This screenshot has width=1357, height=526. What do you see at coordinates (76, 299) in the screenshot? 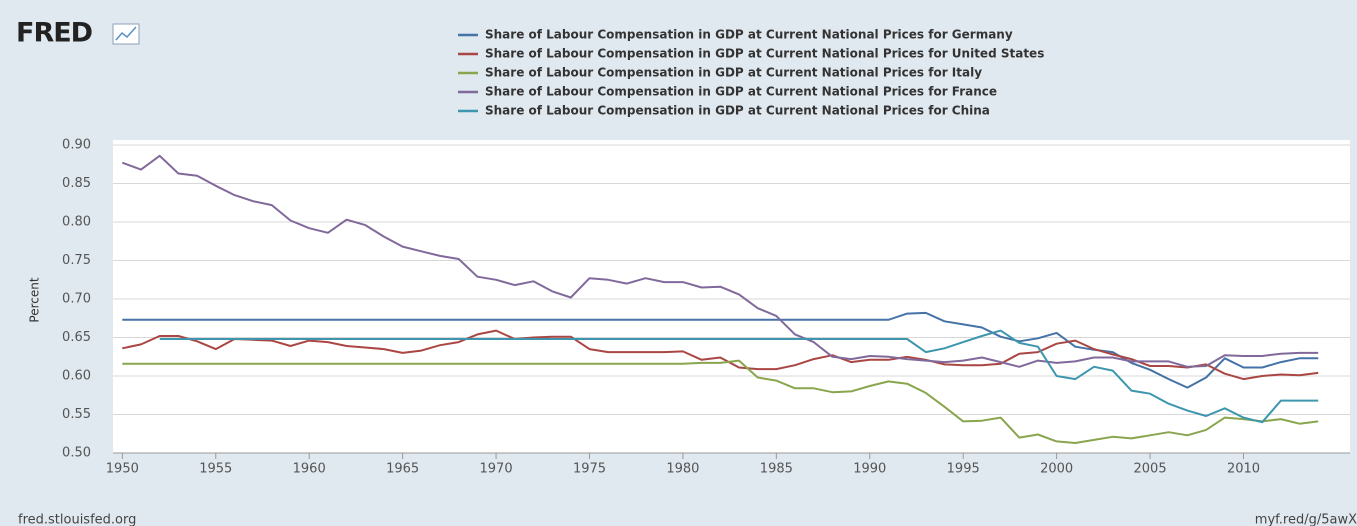
I see `y-tick-label: 0.70` at bounding box center [76, 299].